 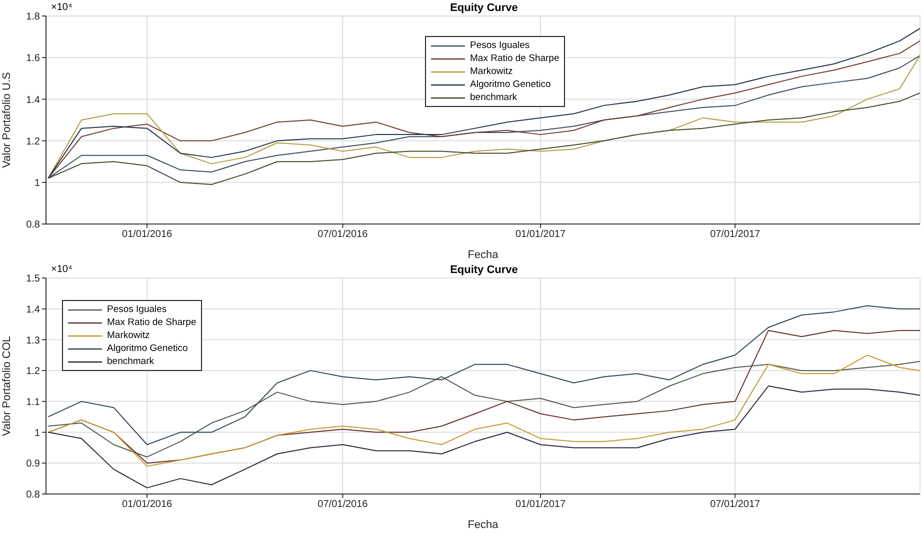 I want to click on y-tick-label: 0.9, so click(x=33, y=464).